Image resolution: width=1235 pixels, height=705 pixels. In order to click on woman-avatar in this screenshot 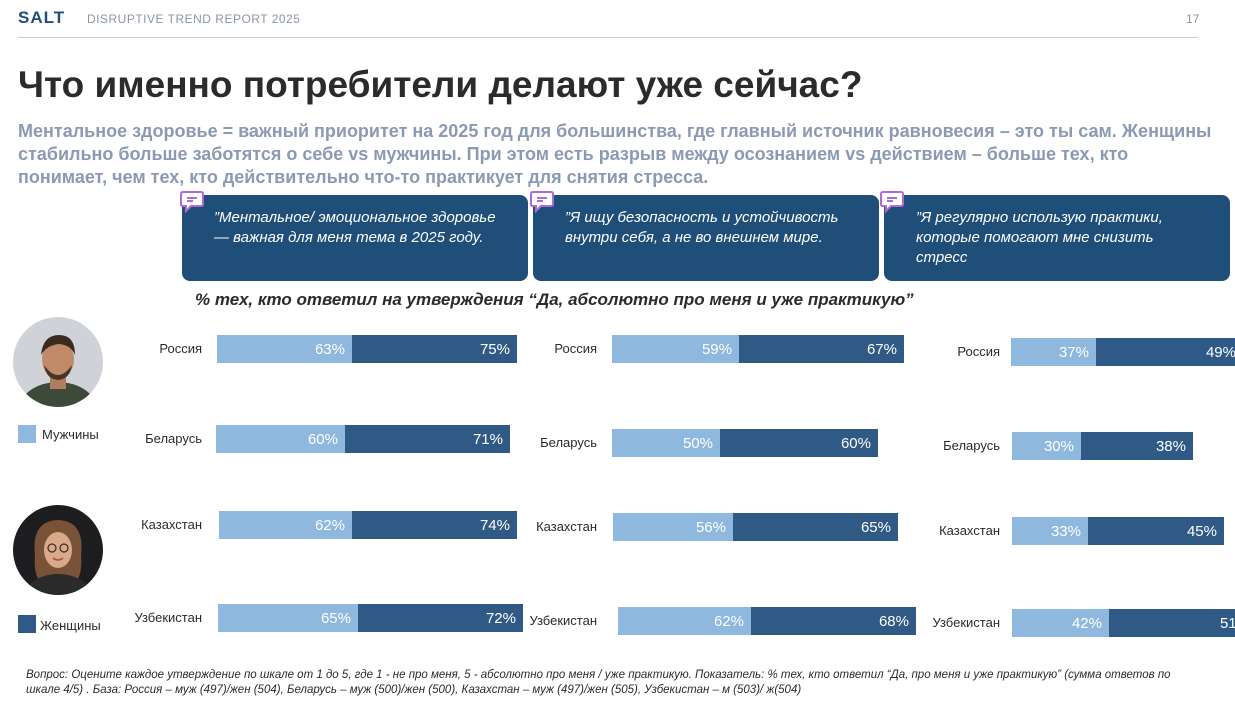, I will do `click(58, 550)`.